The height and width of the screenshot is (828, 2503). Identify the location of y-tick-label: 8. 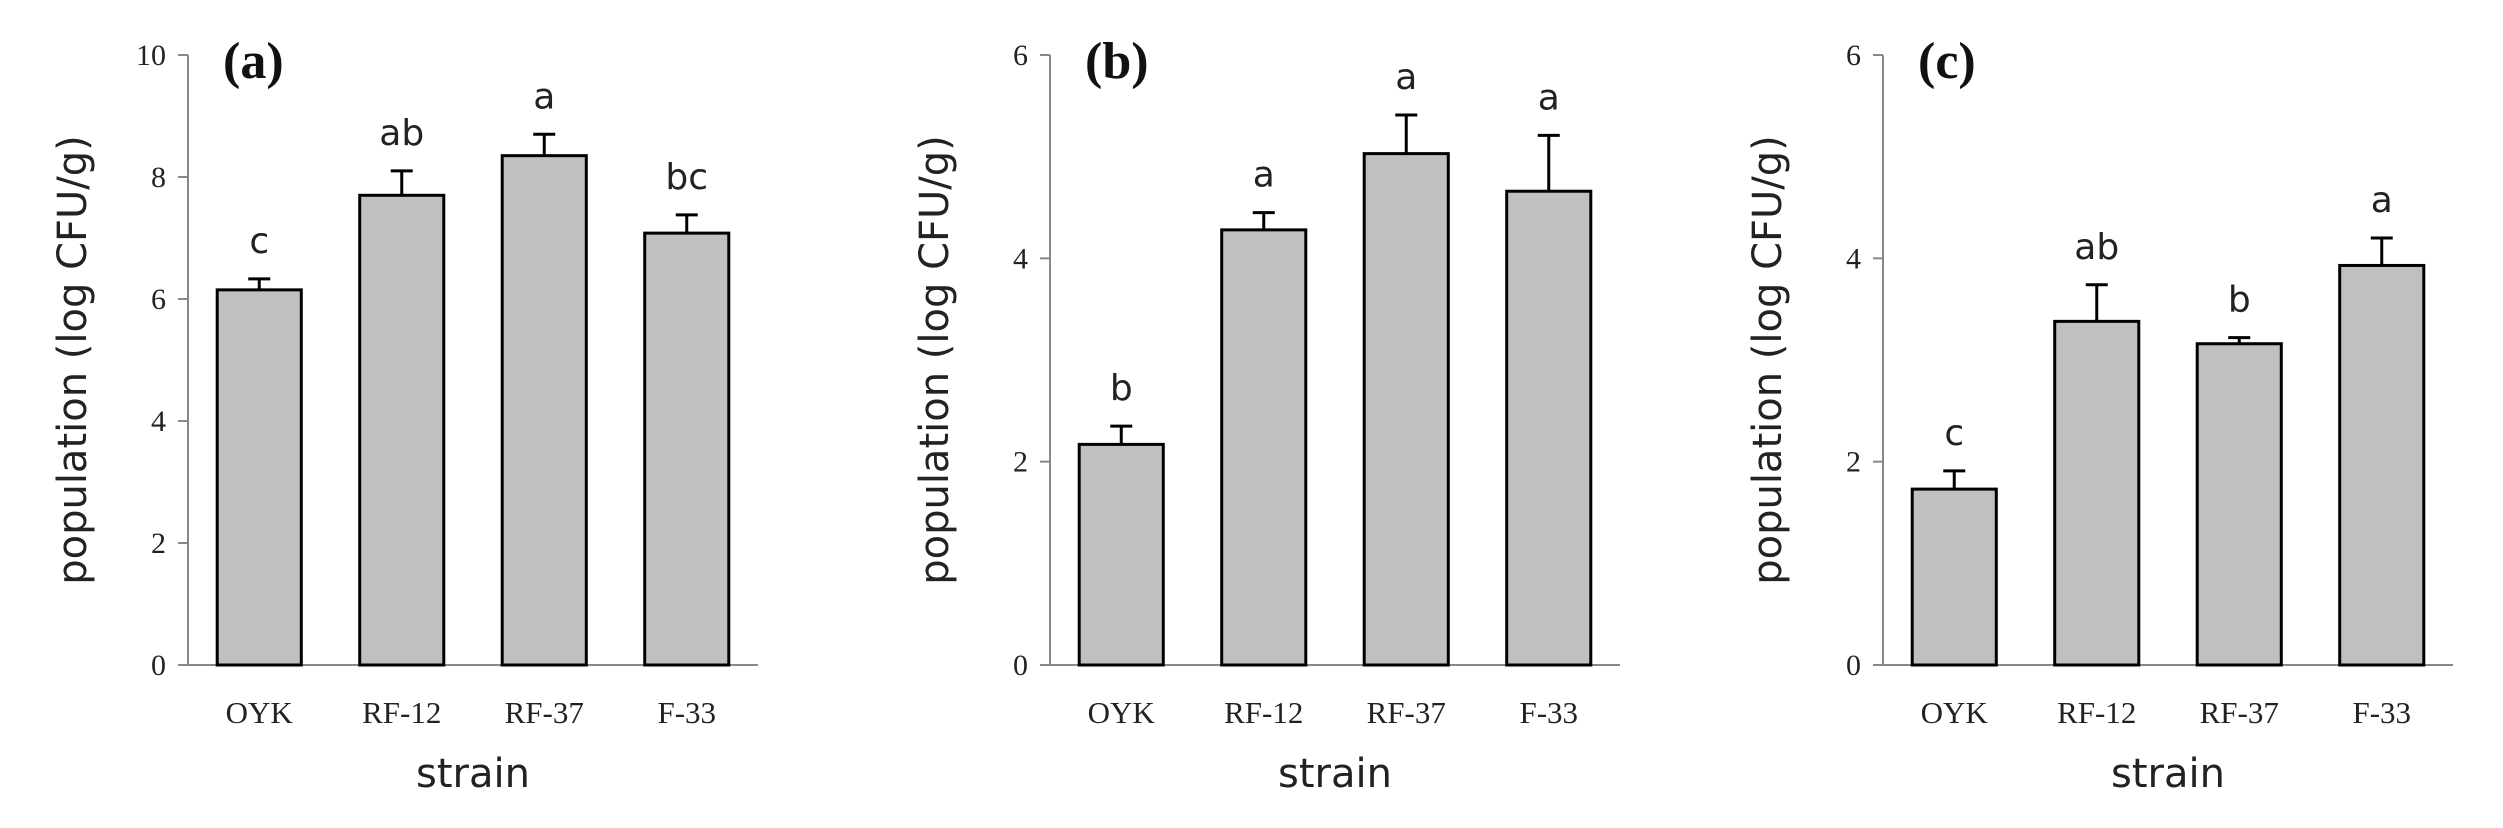
(158, 177).